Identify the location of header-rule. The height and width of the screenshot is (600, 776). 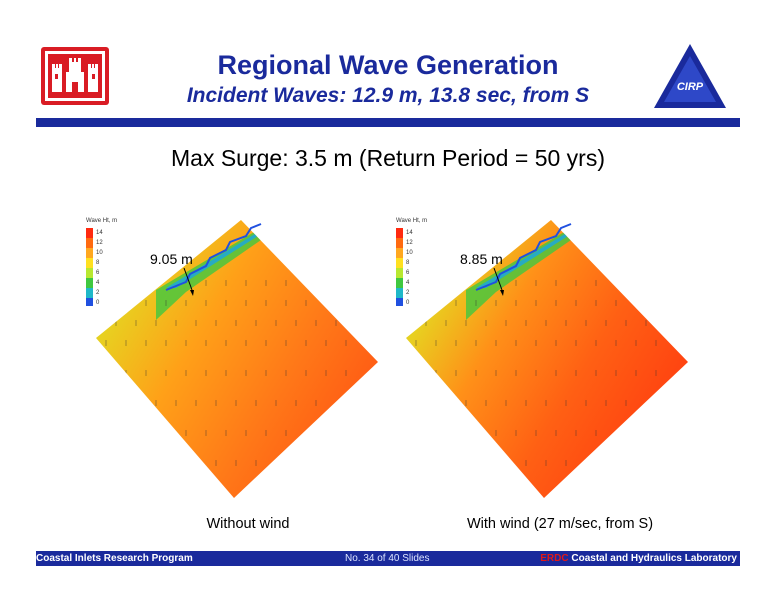
(388, 122).